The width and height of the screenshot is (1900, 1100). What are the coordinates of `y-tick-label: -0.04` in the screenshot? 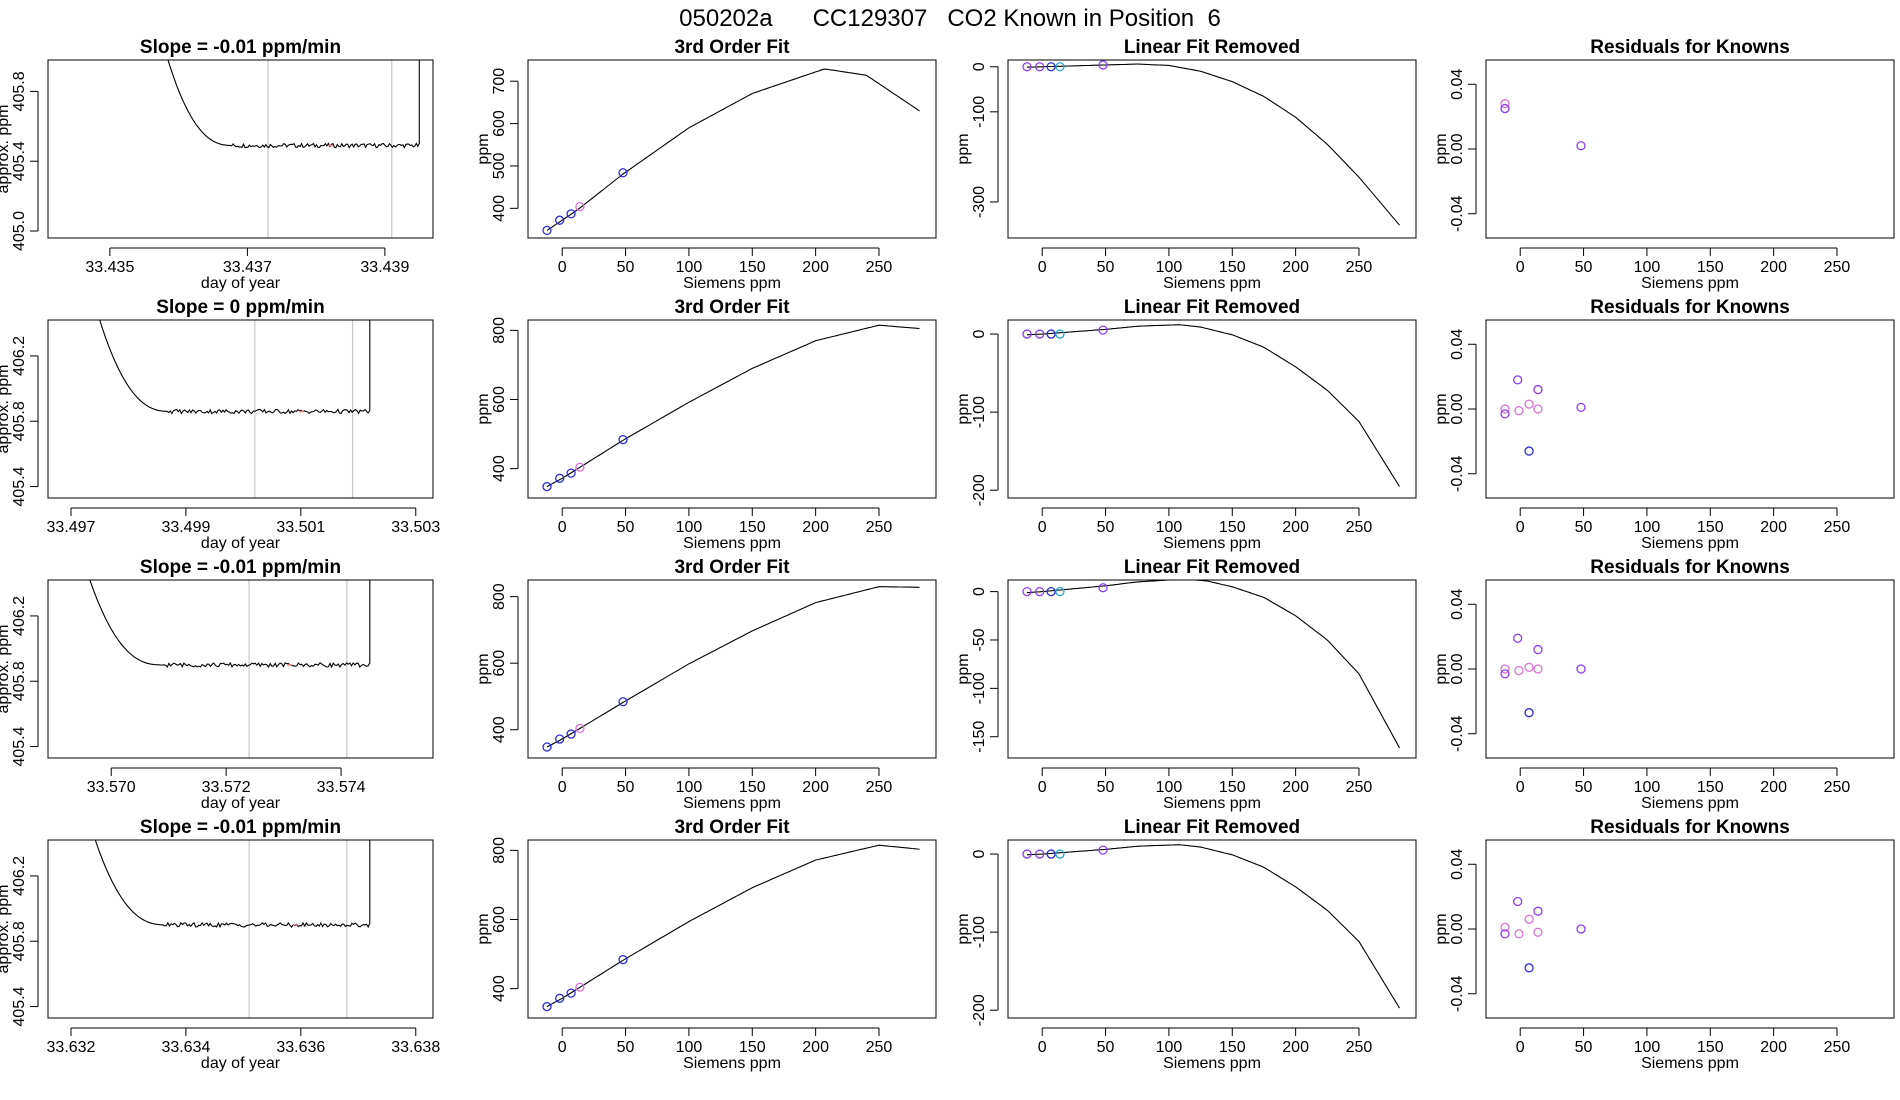 It's located at (1457, 733).